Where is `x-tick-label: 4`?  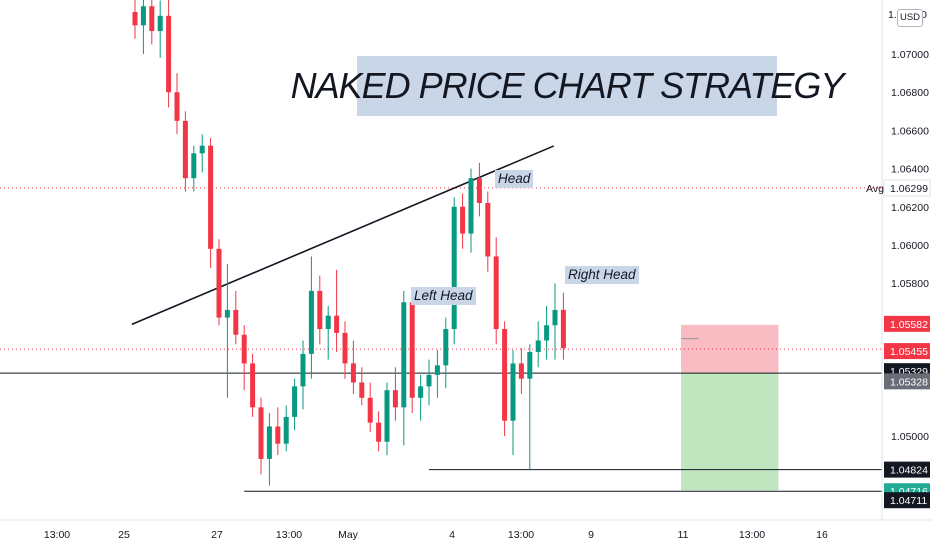
x-tick-label: 4 is located at coordinates (452, 535).